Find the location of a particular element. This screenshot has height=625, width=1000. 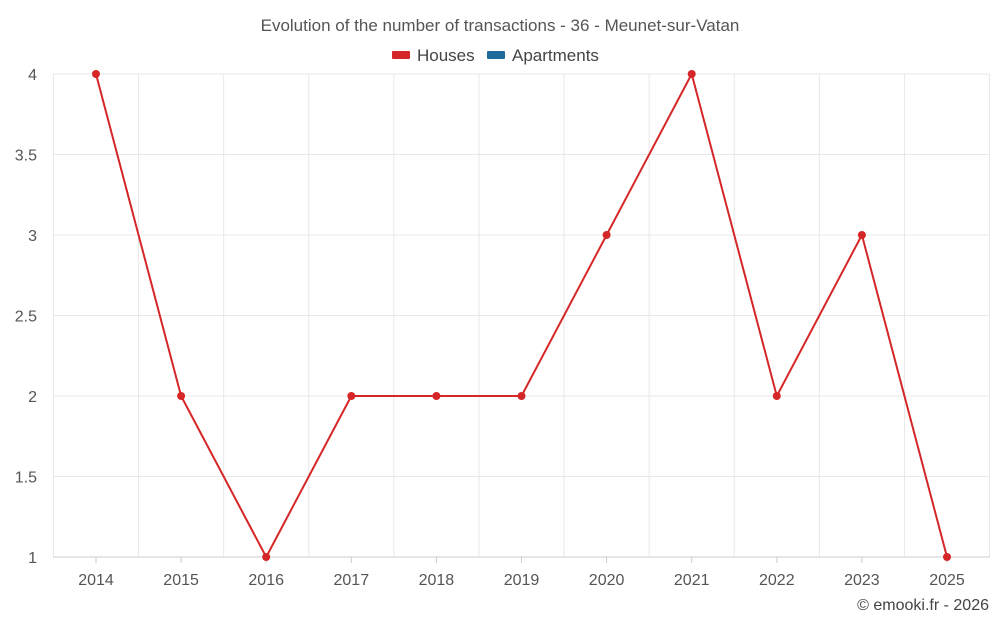

y-tick-label: 3.5 is located at coordinates (26, 156).